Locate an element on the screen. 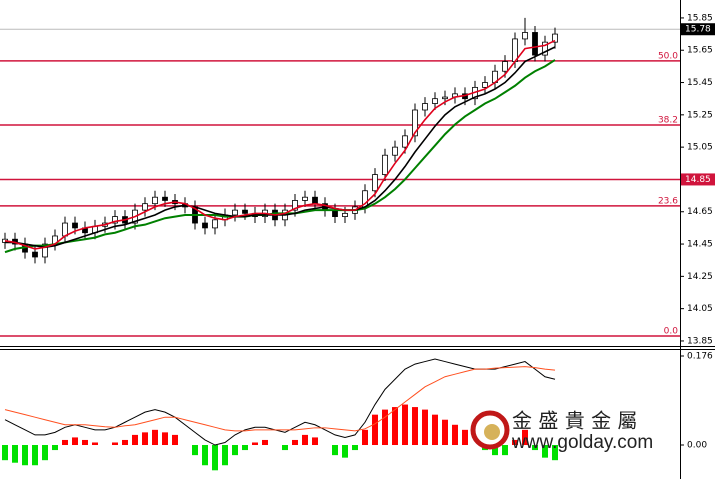 This screenshot has width=715, height=479. watermark: 金 盛 貴 金 屬 www.golday.com is located at coordinates (561, 431).